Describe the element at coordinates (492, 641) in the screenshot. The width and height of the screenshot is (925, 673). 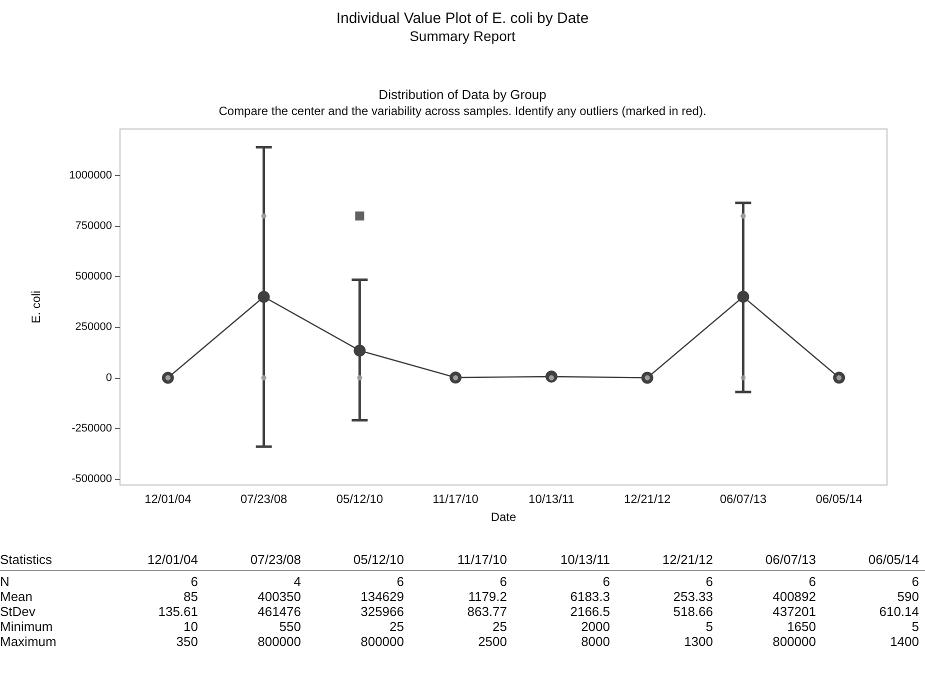
I see `data-label: 2500` at that location.